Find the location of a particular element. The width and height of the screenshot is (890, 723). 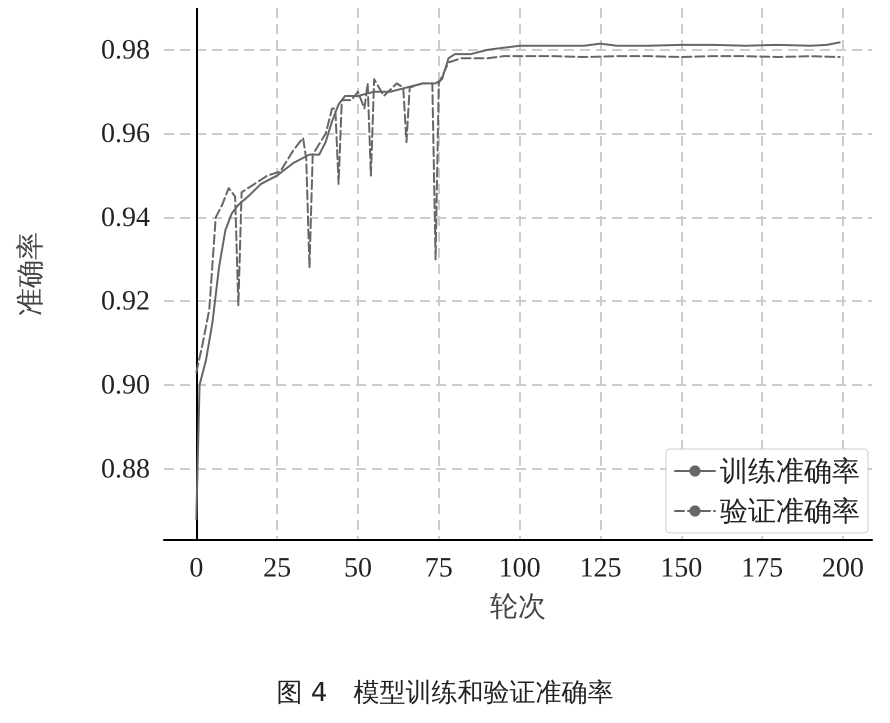

x-axis-title: 轮次 is located at coordinates (518, 606).